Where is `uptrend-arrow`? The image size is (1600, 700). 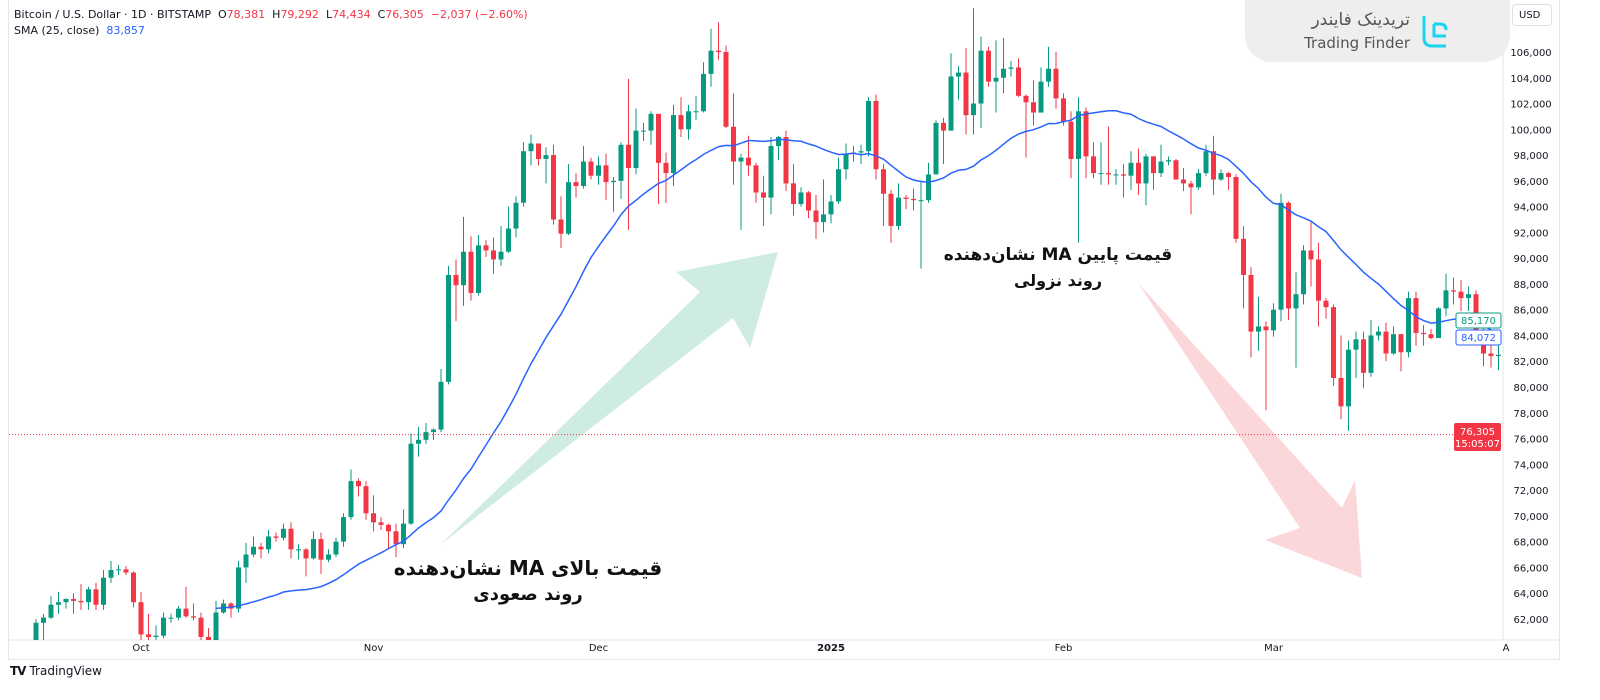
uptrend-arrow is located at coordinates (609, 398).